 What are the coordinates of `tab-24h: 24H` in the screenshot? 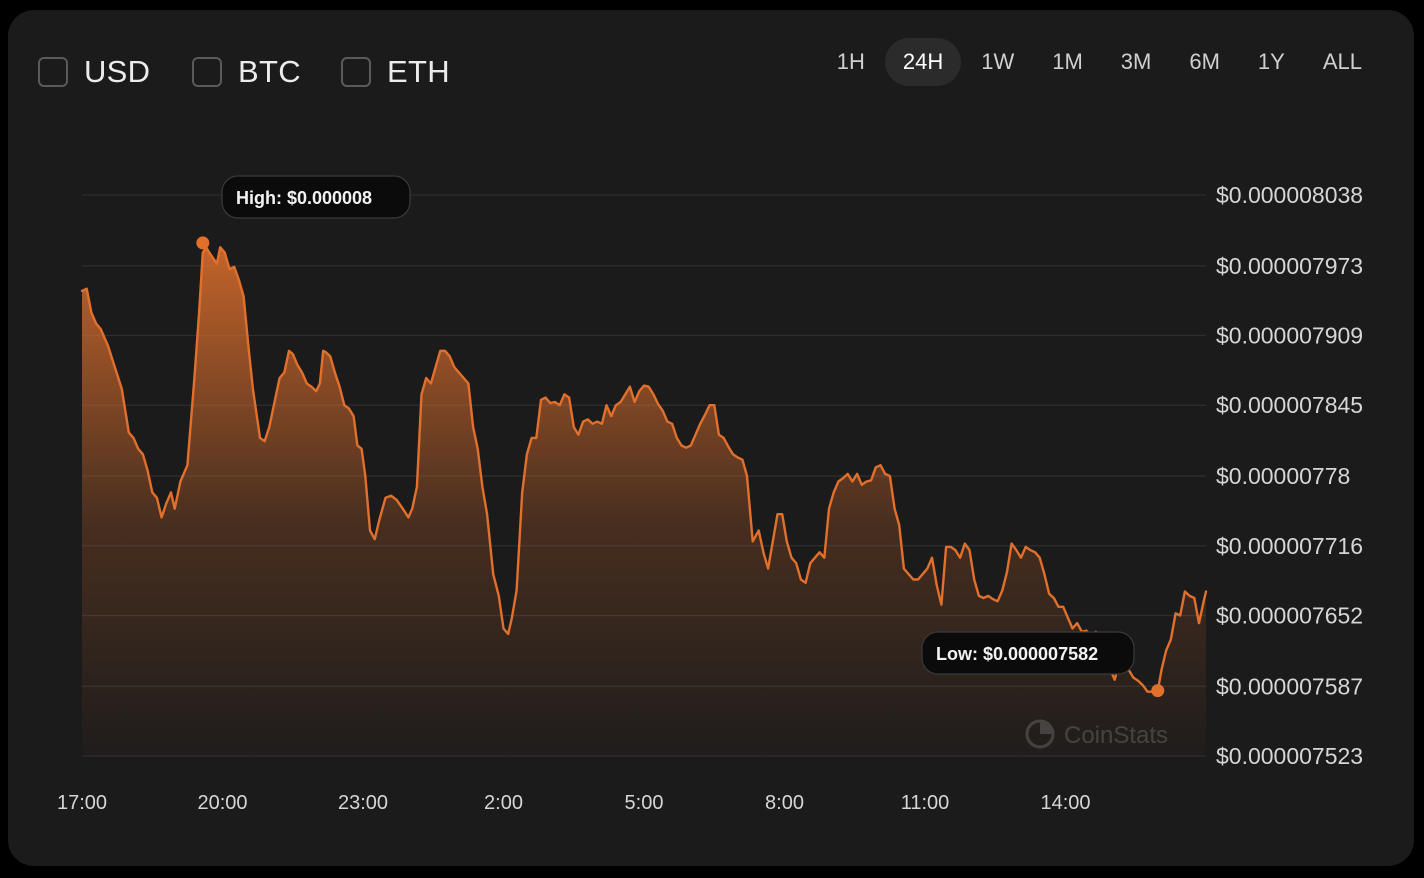 It's located at (923, 62).